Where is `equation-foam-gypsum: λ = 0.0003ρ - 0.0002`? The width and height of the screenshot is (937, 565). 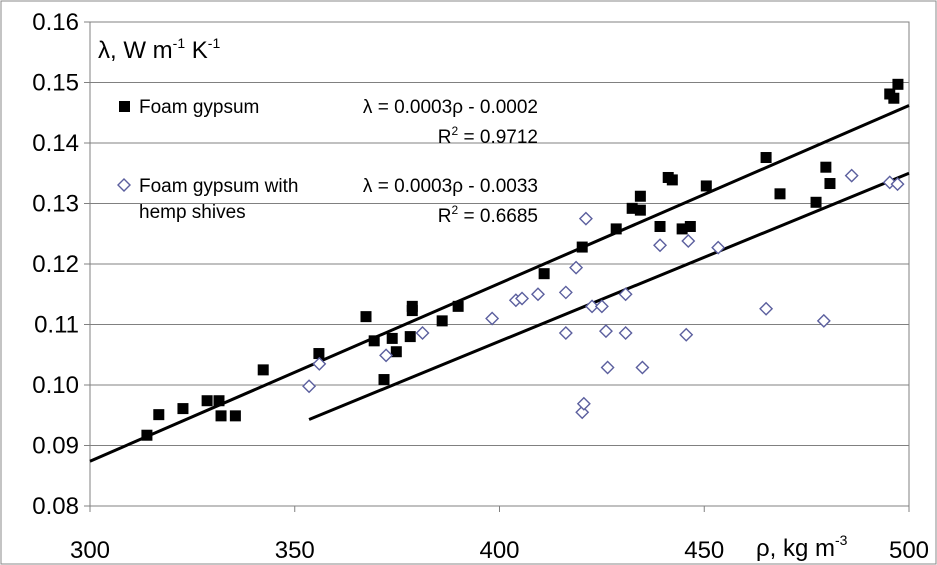
equation-foam-gypsum: λ = 0.0003ρ - 0.0002 is located at coordinates (450, 107).